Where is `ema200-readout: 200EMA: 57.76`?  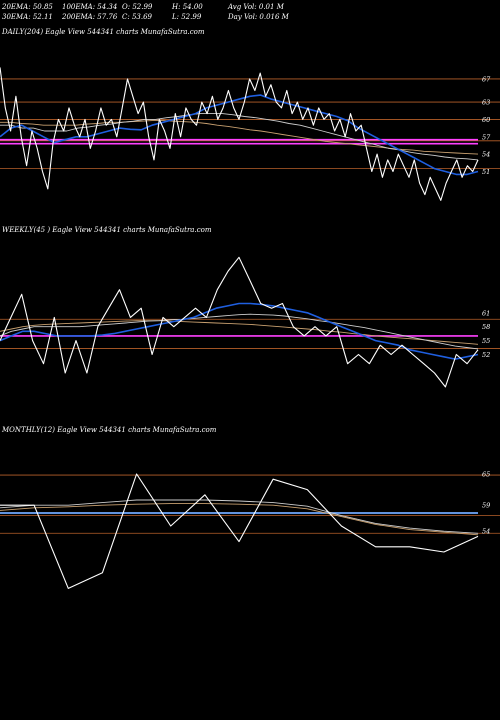
ema200-readout: 200EMA: 57.76 is located at coordinates (90, 17).